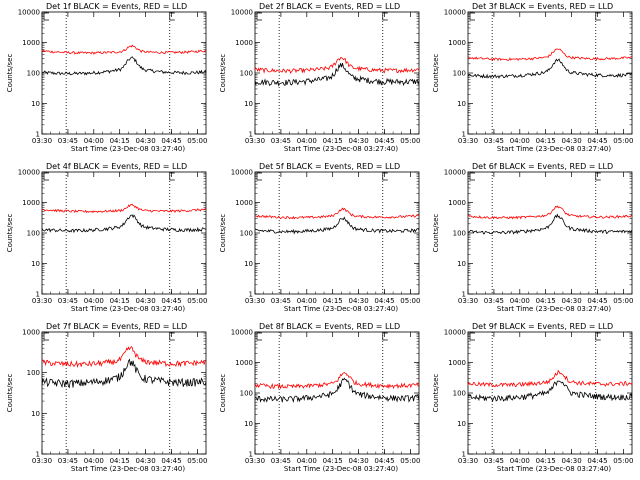  Describe the element at coordinates (116, 166) in the screenshot. I see `panel-title: Det 4f BLACK = Events, RED = LLD` at that location.